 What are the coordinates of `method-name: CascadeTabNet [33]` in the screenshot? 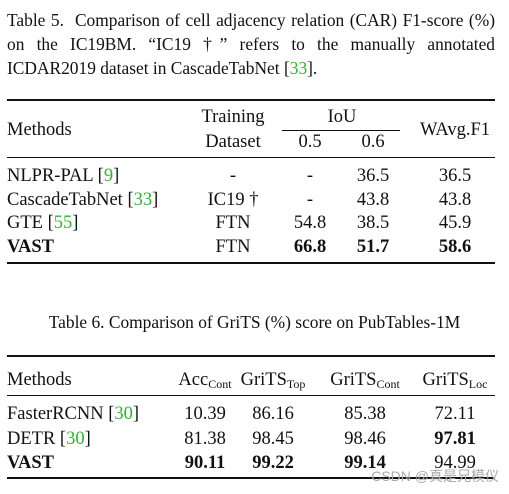 It's located at (83, 199).